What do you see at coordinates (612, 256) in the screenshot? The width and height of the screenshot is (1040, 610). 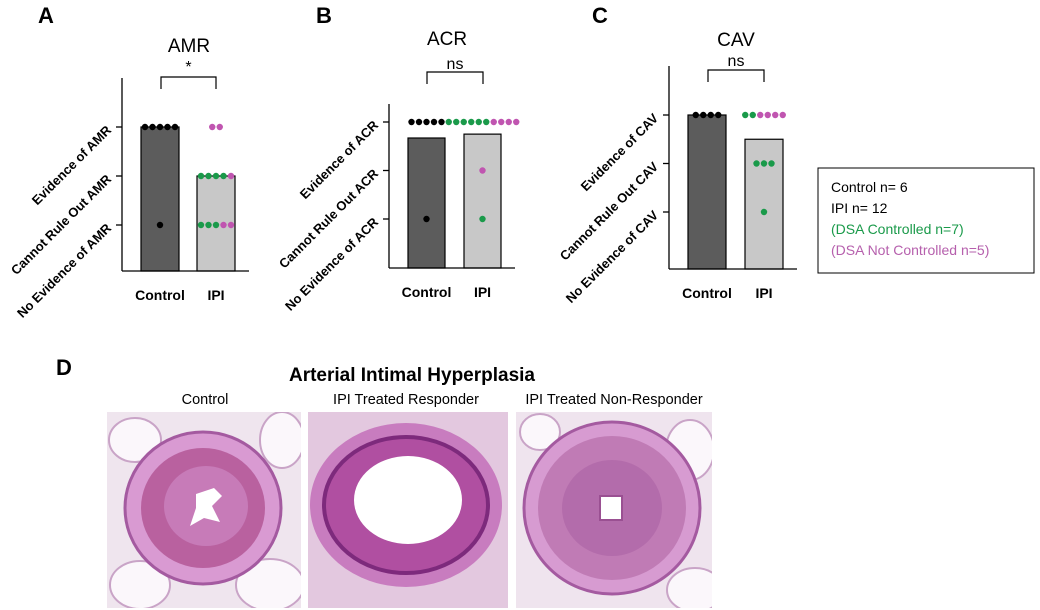 I see `y-tick-label: No Evidence of CAV` at bounding box center [612, 256].